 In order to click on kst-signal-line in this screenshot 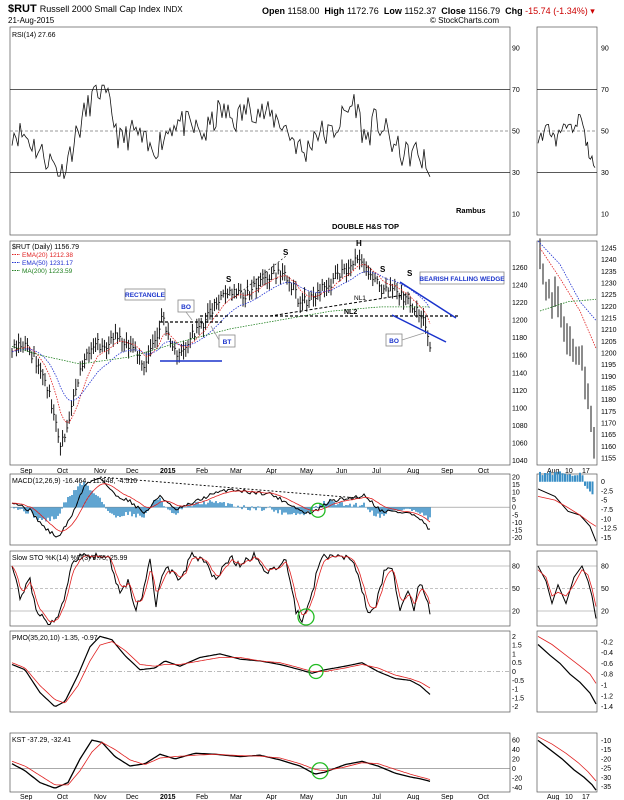, I will do `click(221, 763)`.